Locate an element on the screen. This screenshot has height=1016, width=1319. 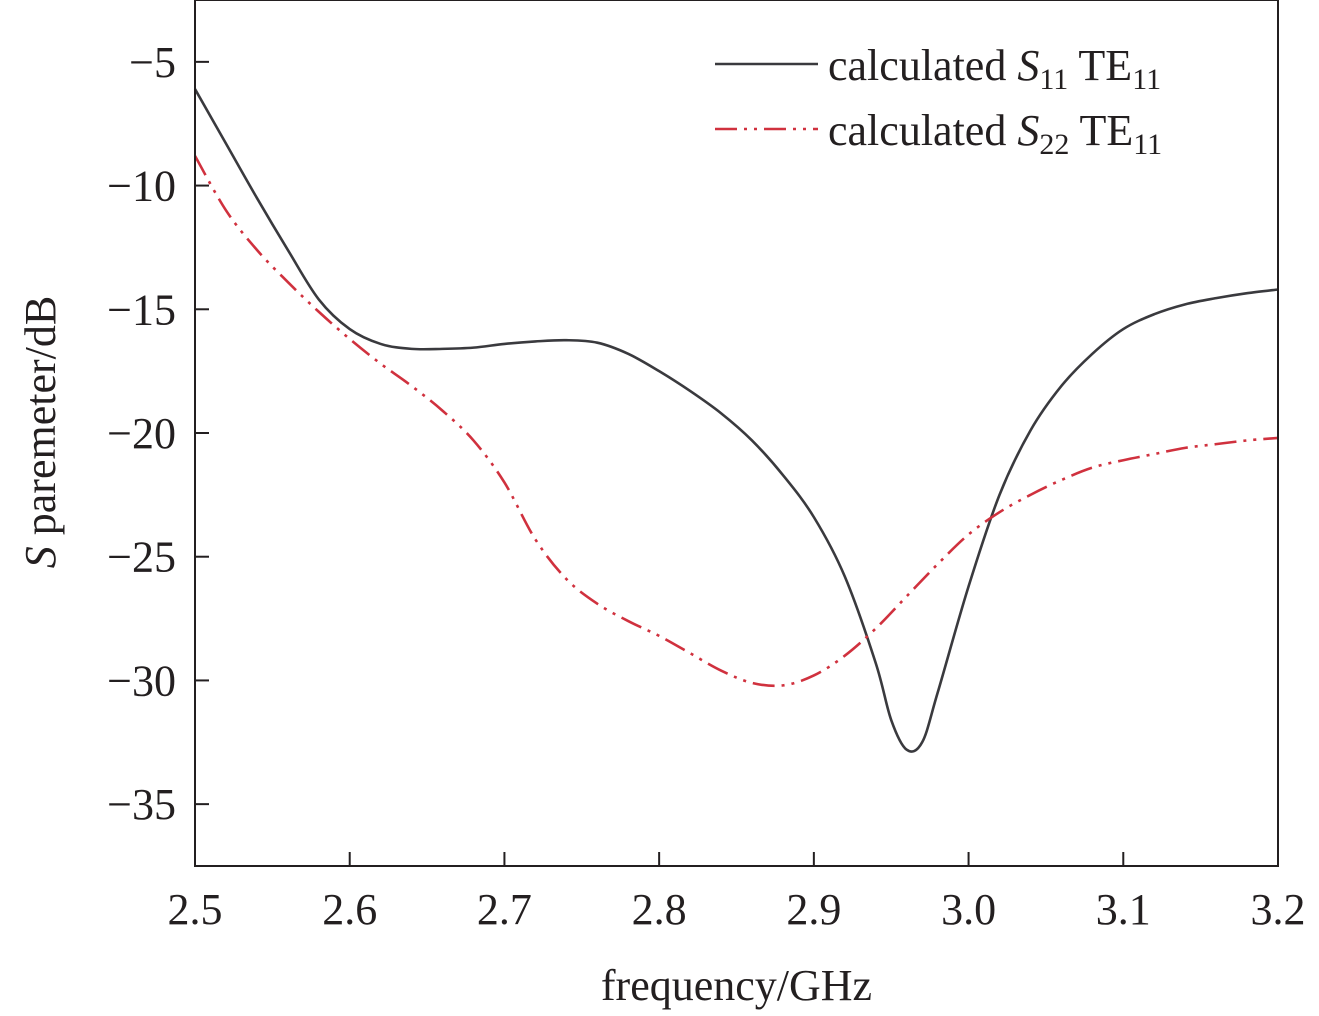
y-tick-label: −30 is located at coordinates (141, 680).